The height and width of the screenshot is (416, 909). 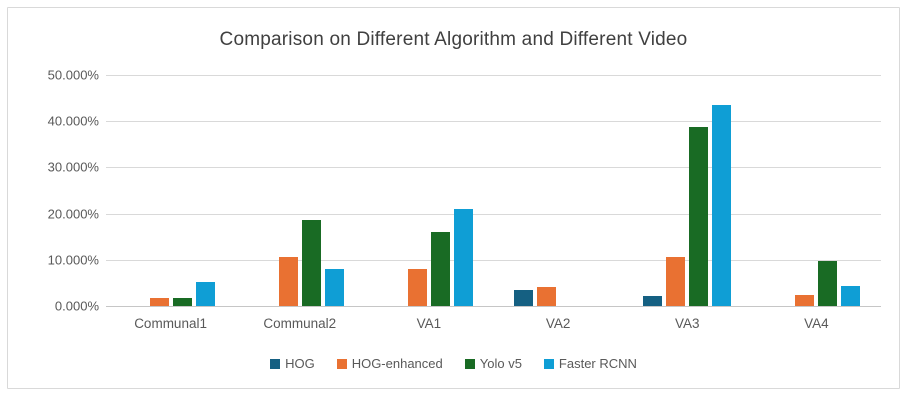 I want to click on x-axis-label: VA1, so click(x=429, y=323).